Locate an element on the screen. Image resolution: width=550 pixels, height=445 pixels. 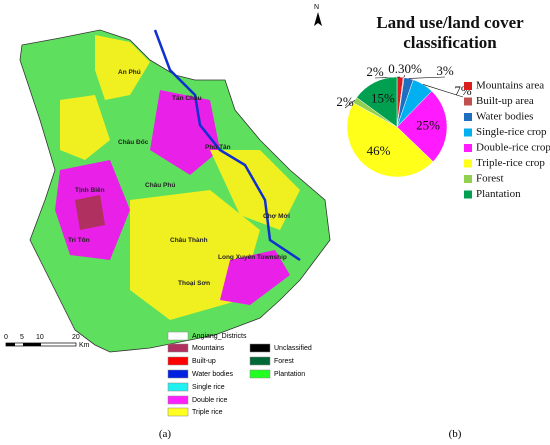
caption: (a) is located at coordinates (165, 434).